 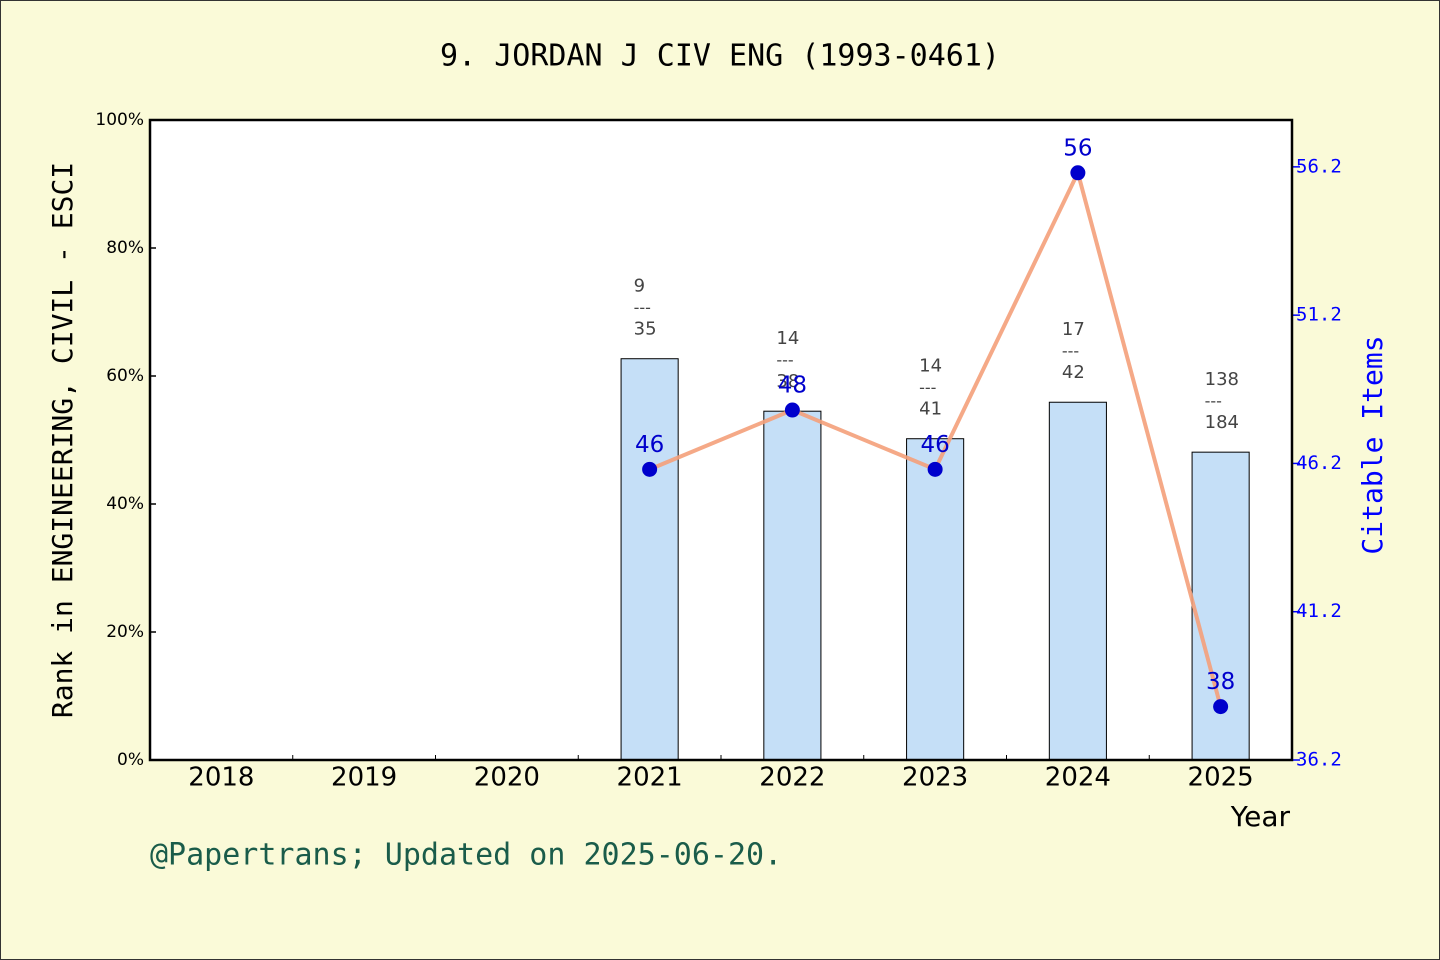 I want to click on y-tick-label: 60%, so click(x=125, y=376).